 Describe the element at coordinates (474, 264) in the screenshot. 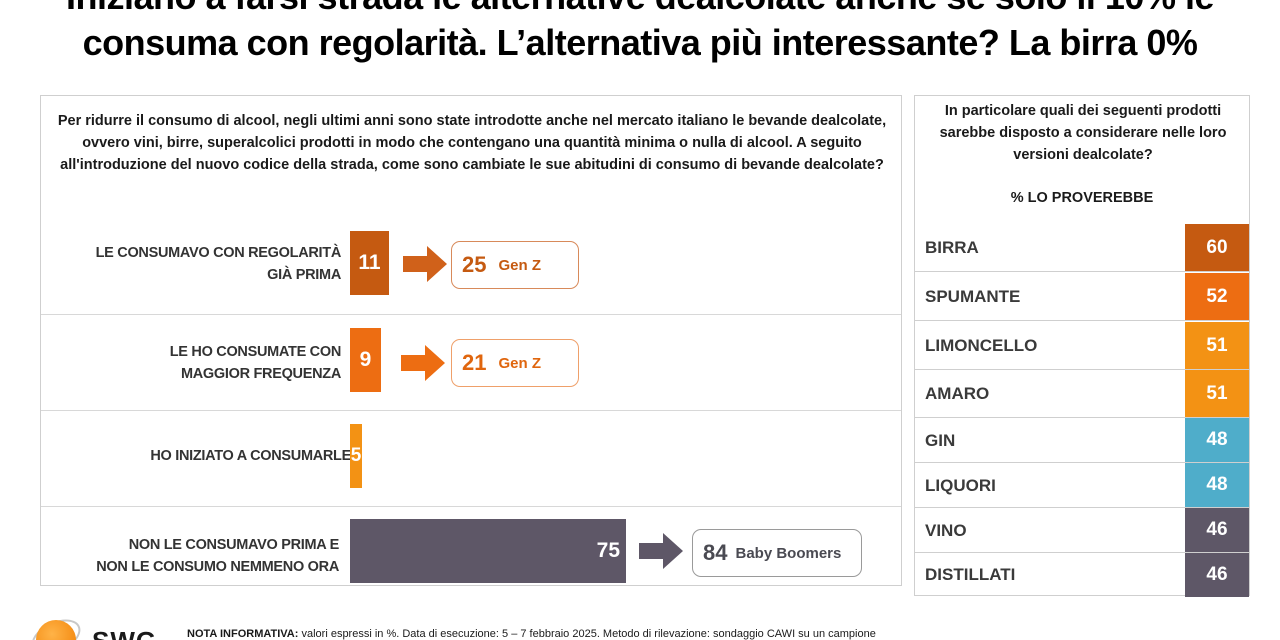

I see `highlight-value: 25` at that location.